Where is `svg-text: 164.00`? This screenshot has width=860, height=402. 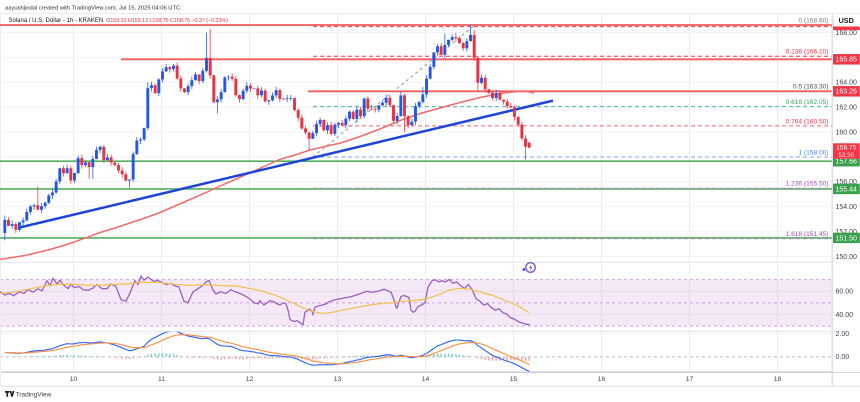
svg-text: 164.00 is located at coordinates (847, 83).